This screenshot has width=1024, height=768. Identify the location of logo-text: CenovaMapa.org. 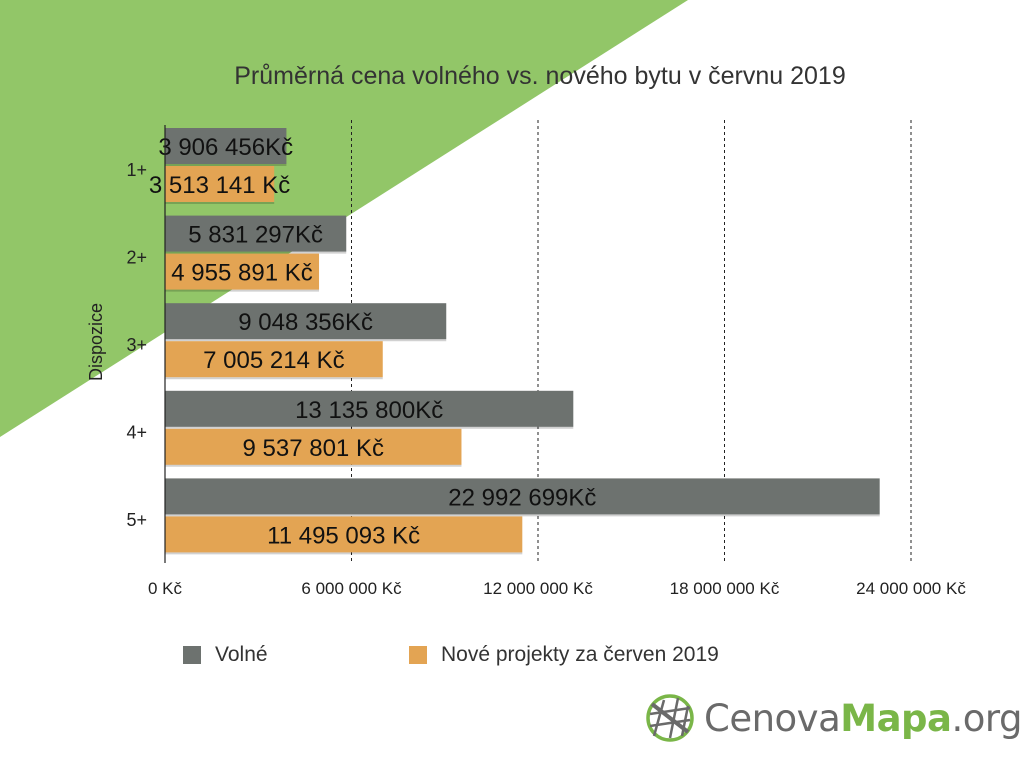
(863, 718).